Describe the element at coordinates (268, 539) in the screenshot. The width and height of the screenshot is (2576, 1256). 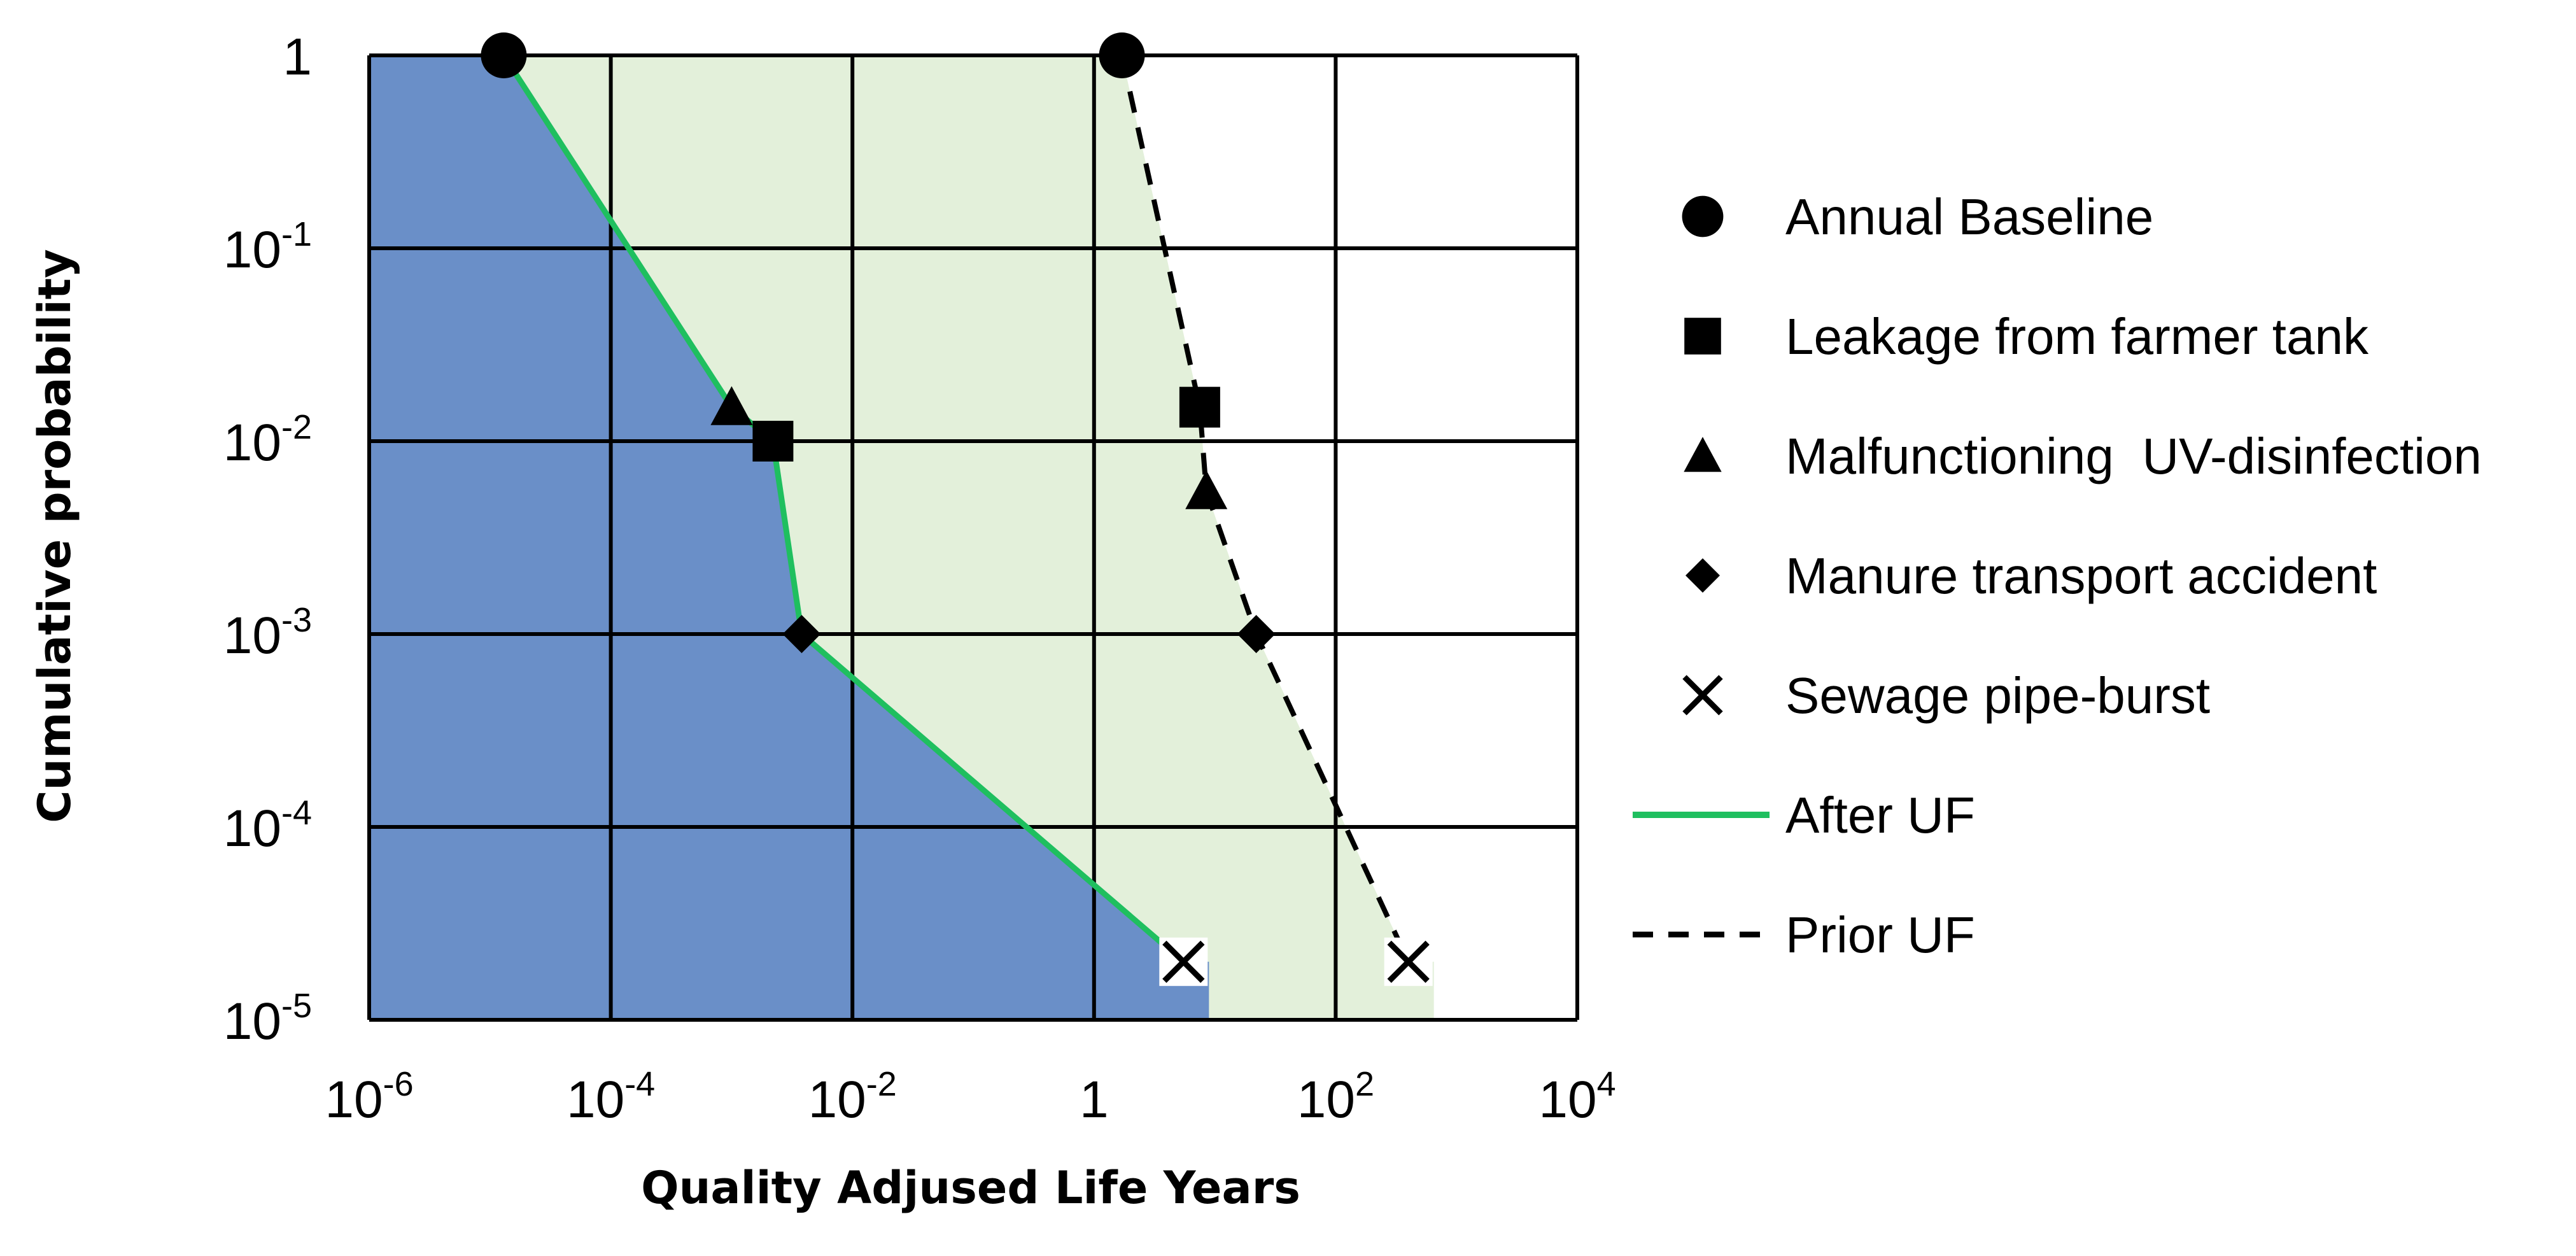
I see `y-axis-ticks: 1 10⁻¹ 10⁻² 10⁻³ 10⁻⁴ 10⁻⁵` at that location.